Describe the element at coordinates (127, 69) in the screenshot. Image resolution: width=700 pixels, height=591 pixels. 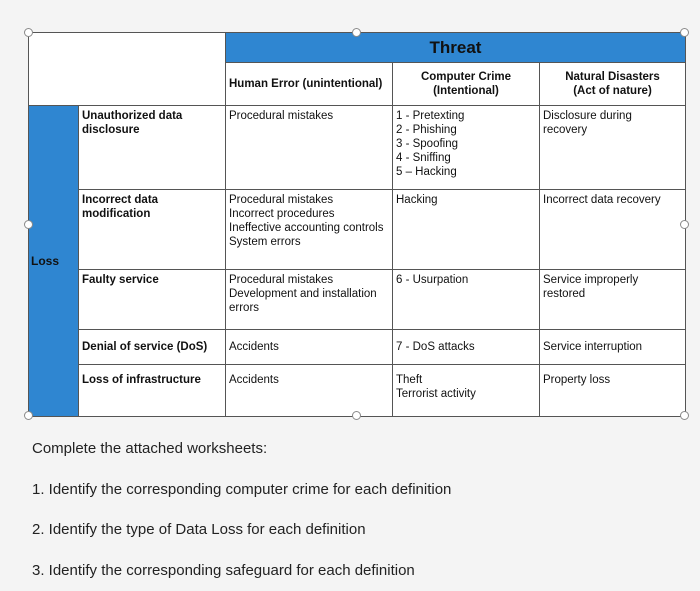
I see `empty-corner-cell` at that location.